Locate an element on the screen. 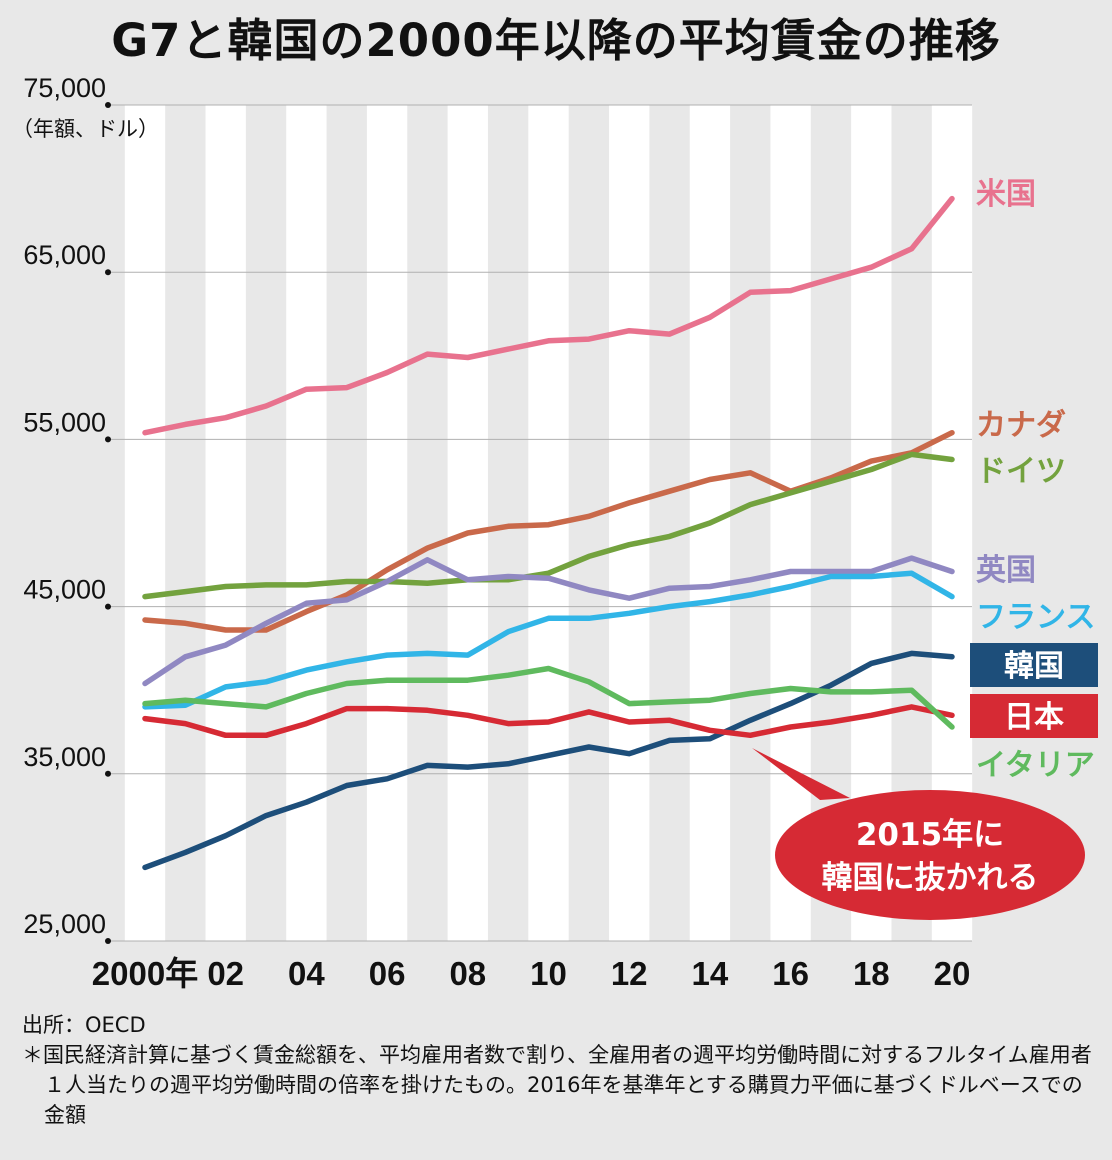  series-label-イタリア: イタリア is located at coordinates (1035, 765).